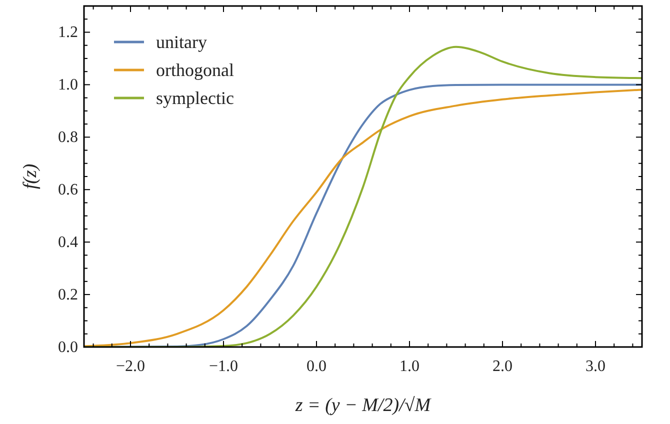  I want to click on x-tick-label: −1.0, so click(223, 366).